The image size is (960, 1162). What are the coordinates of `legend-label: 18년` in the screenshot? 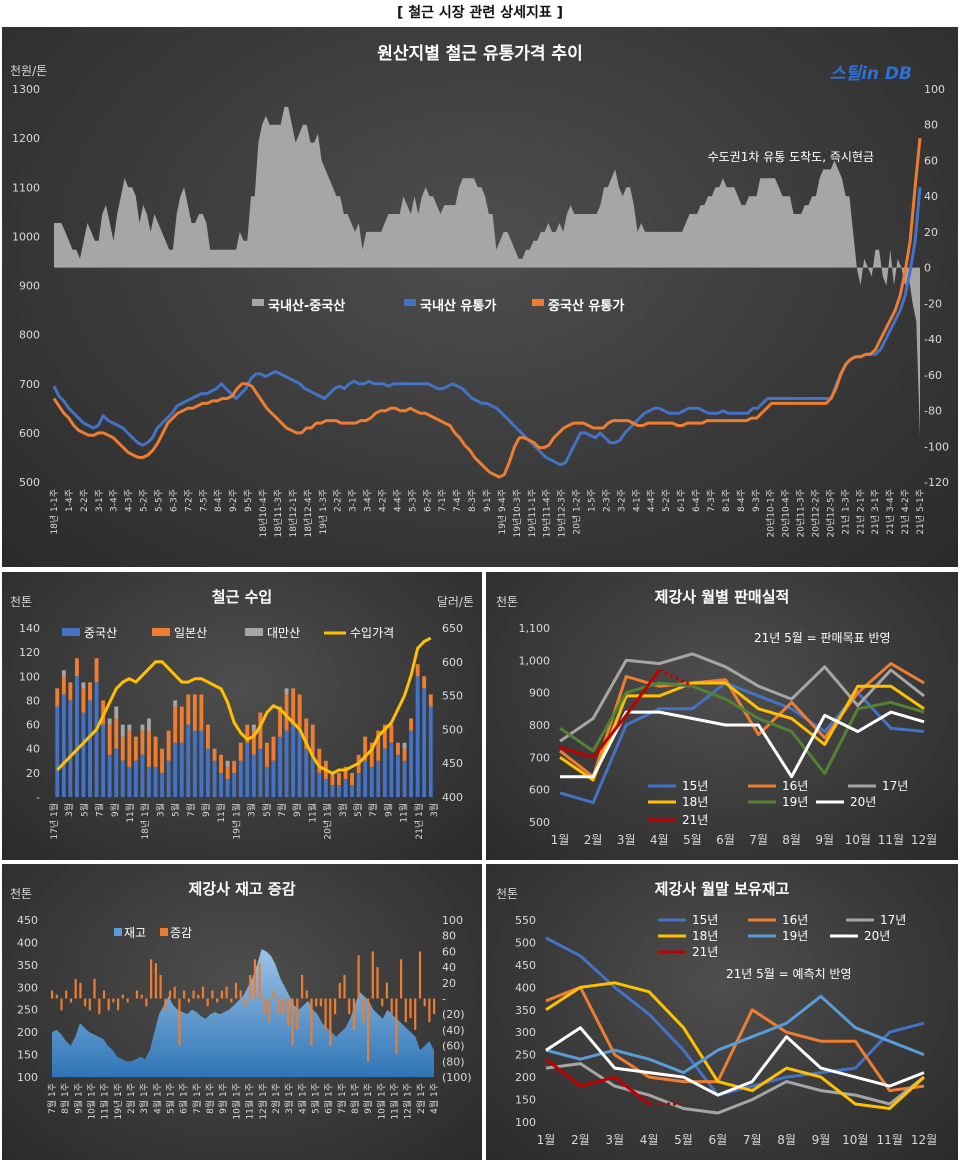 It's located at (695, 802).